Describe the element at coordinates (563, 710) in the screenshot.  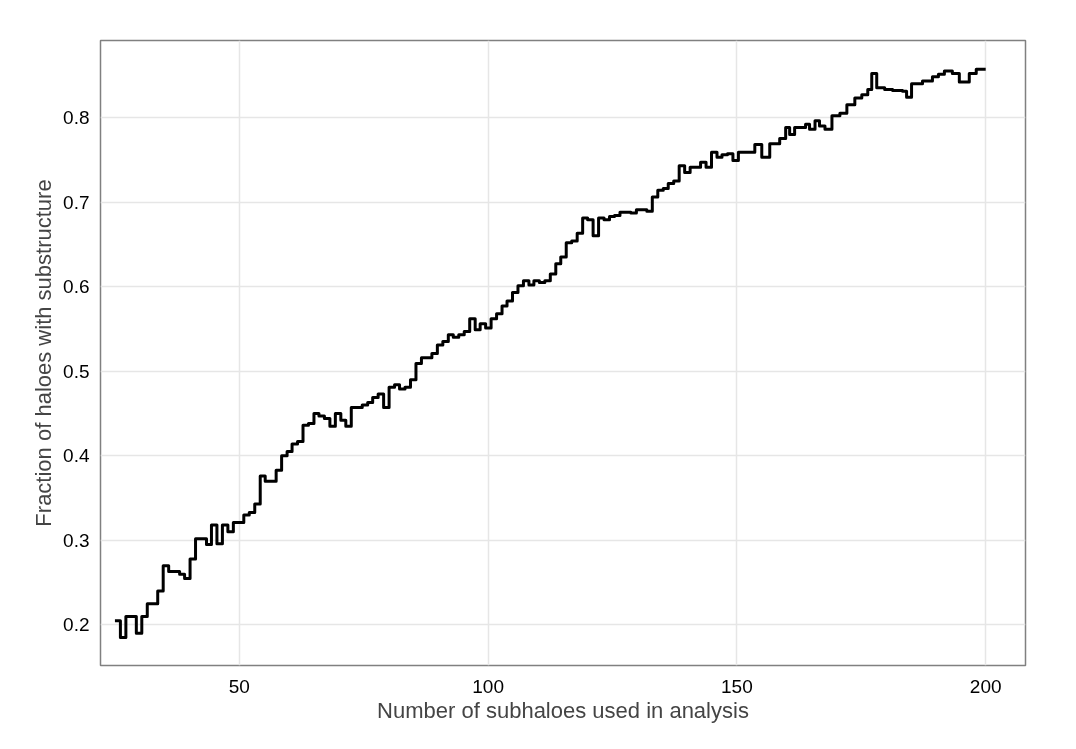
I see `x-axis-title: Number of subhaloes used in analysis` at that location.